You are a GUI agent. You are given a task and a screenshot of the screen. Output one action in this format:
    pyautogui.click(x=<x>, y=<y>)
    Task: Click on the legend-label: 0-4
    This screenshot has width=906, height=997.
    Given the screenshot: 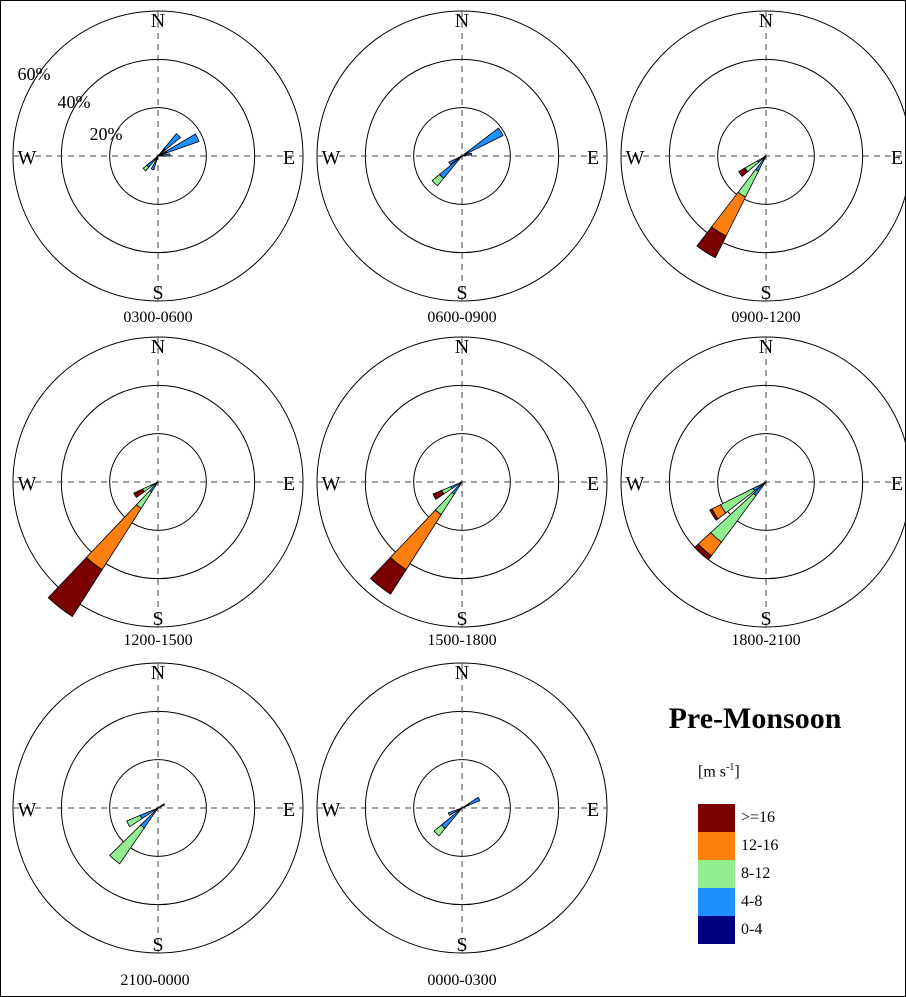 What is the action you would take?
    pyautogui.click(x=752, y=929)
    